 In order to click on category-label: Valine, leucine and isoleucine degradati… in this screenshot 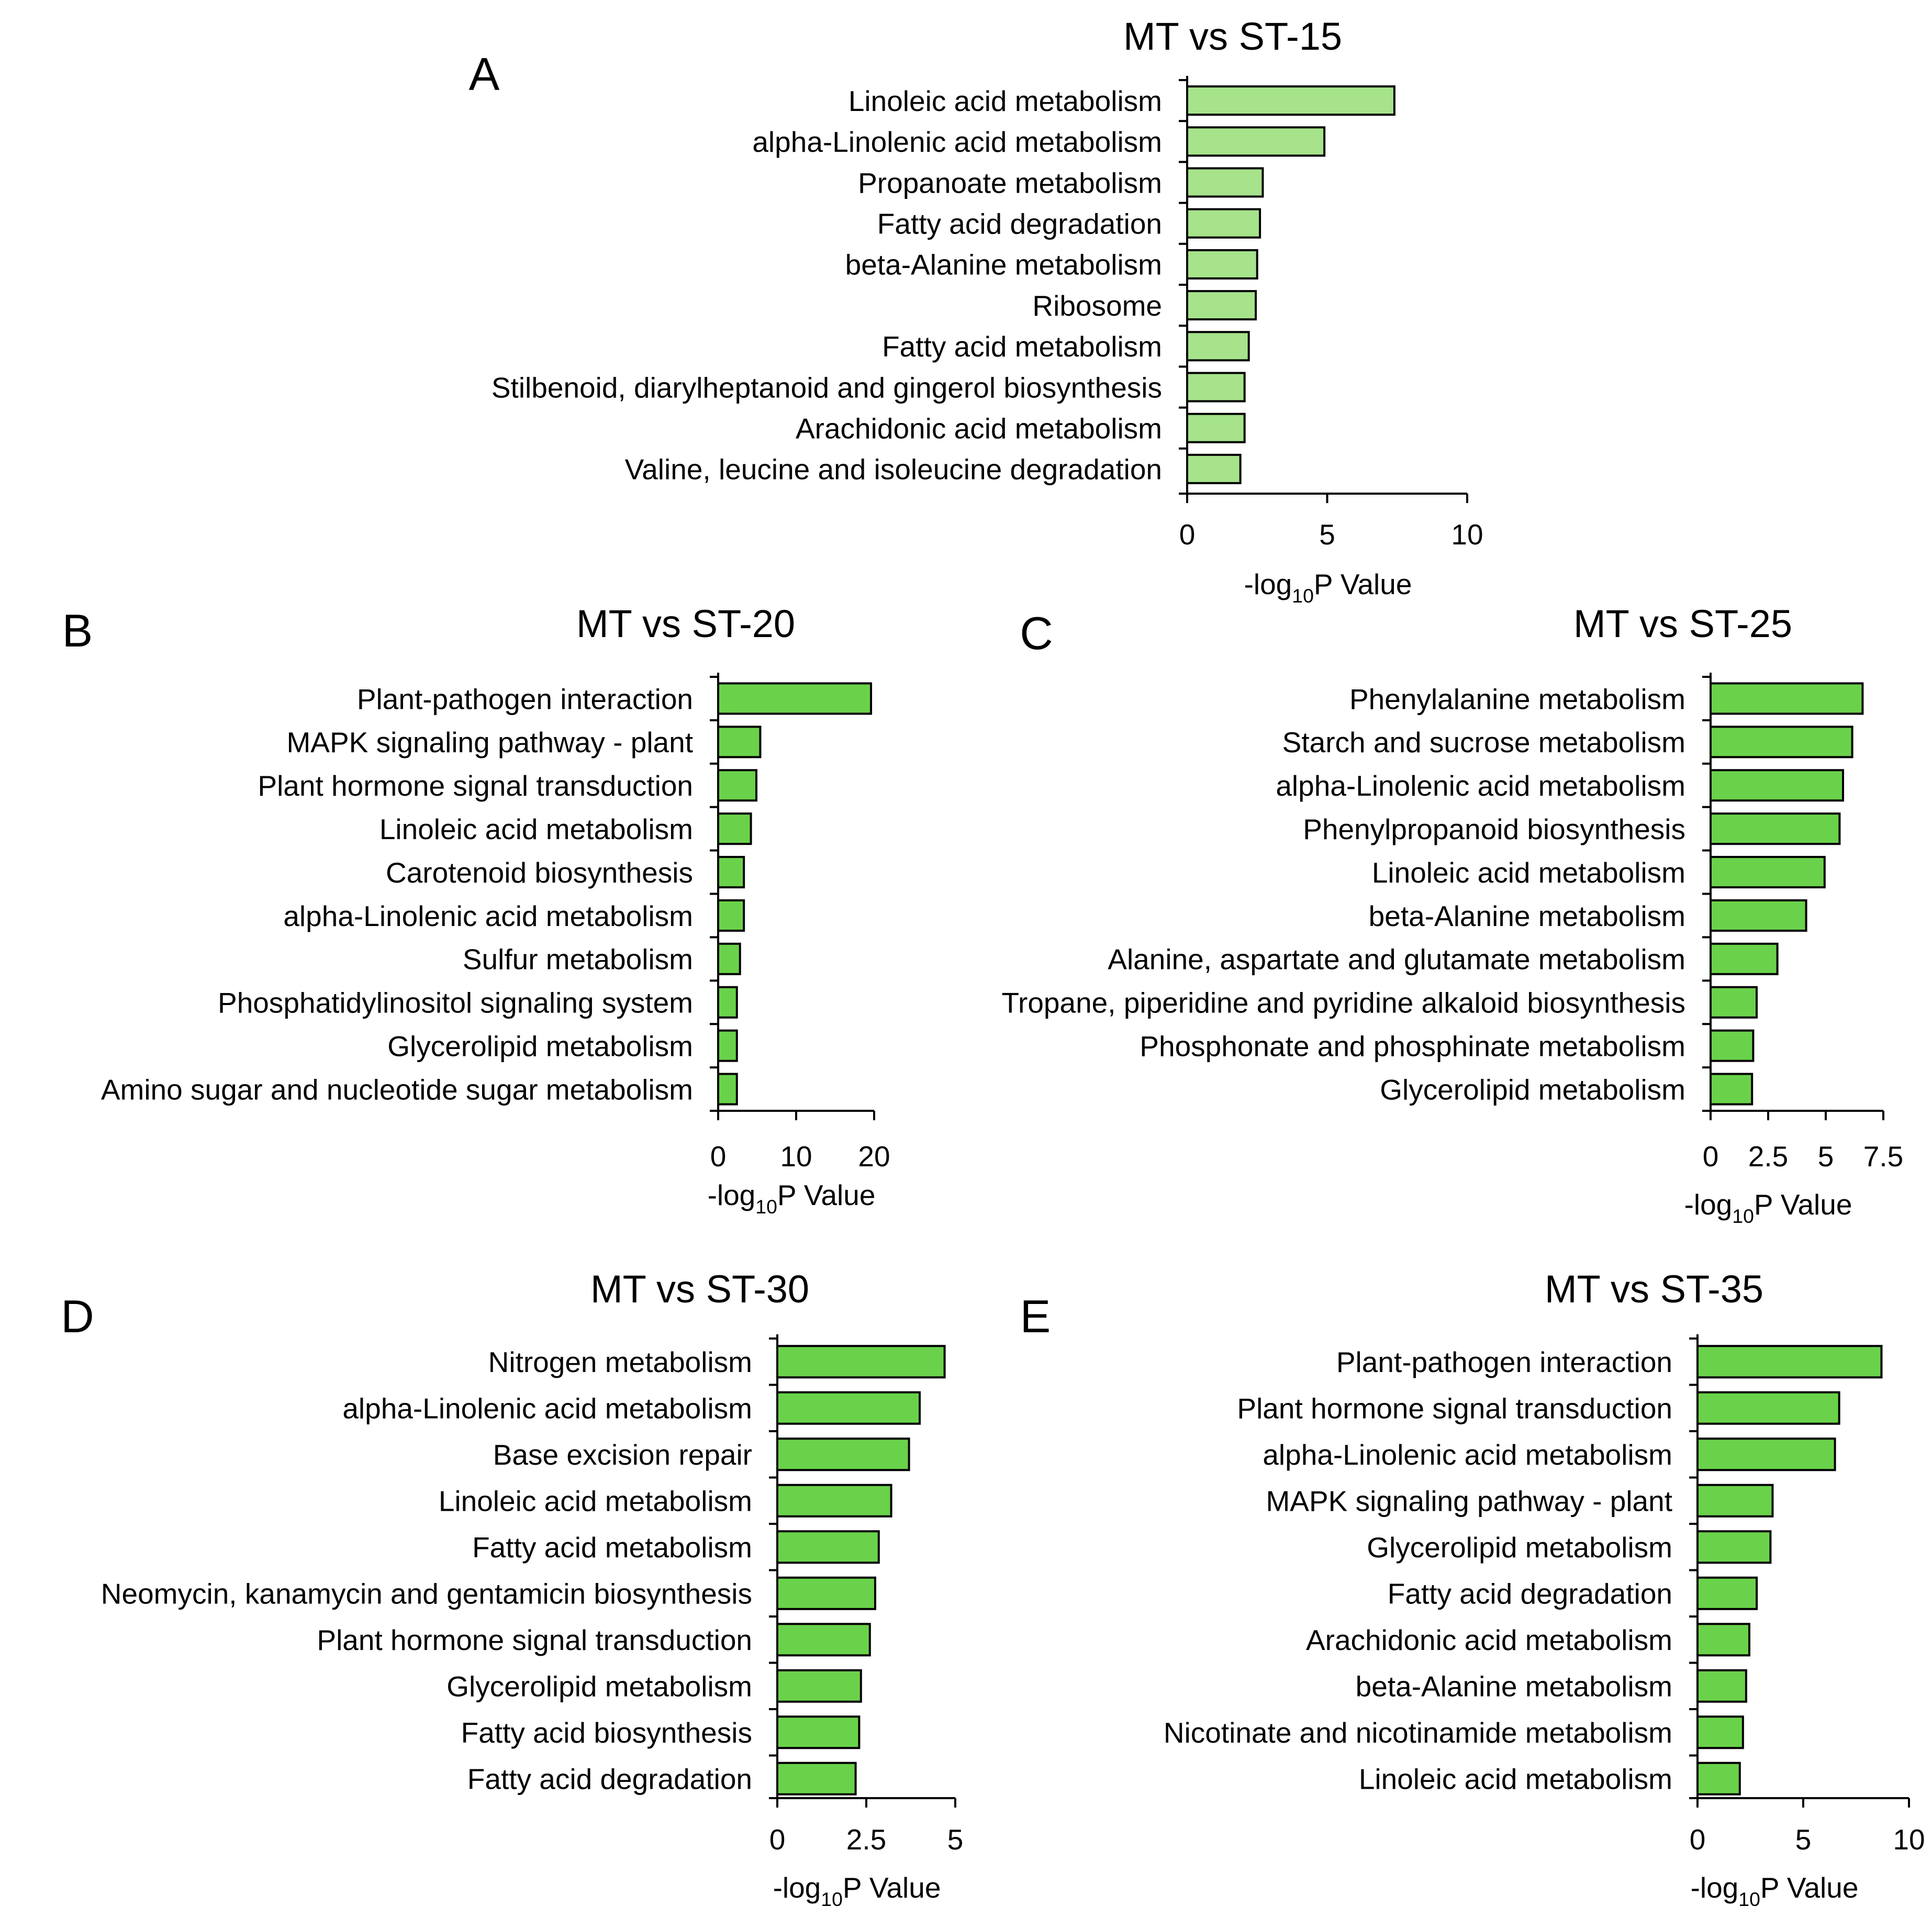, I will do `click(893, 469)`.